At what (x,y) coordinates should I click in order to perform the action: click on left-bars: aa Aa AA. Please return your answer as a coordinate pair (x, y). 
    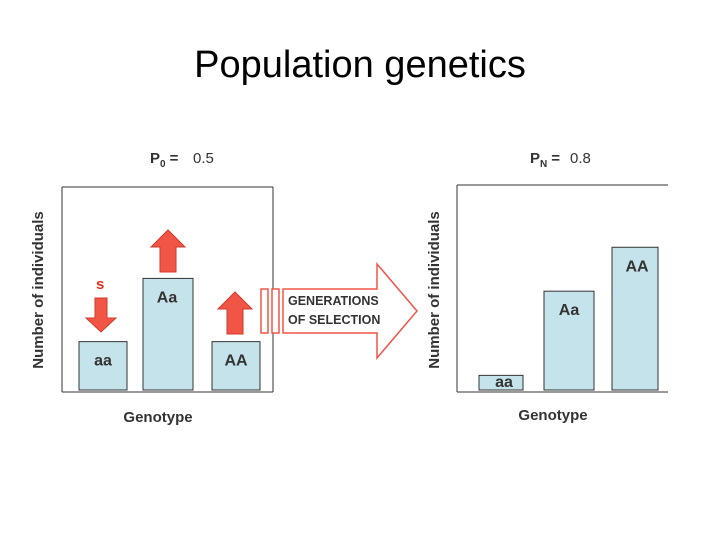
    Looking at the image, I should click on (169, 334).